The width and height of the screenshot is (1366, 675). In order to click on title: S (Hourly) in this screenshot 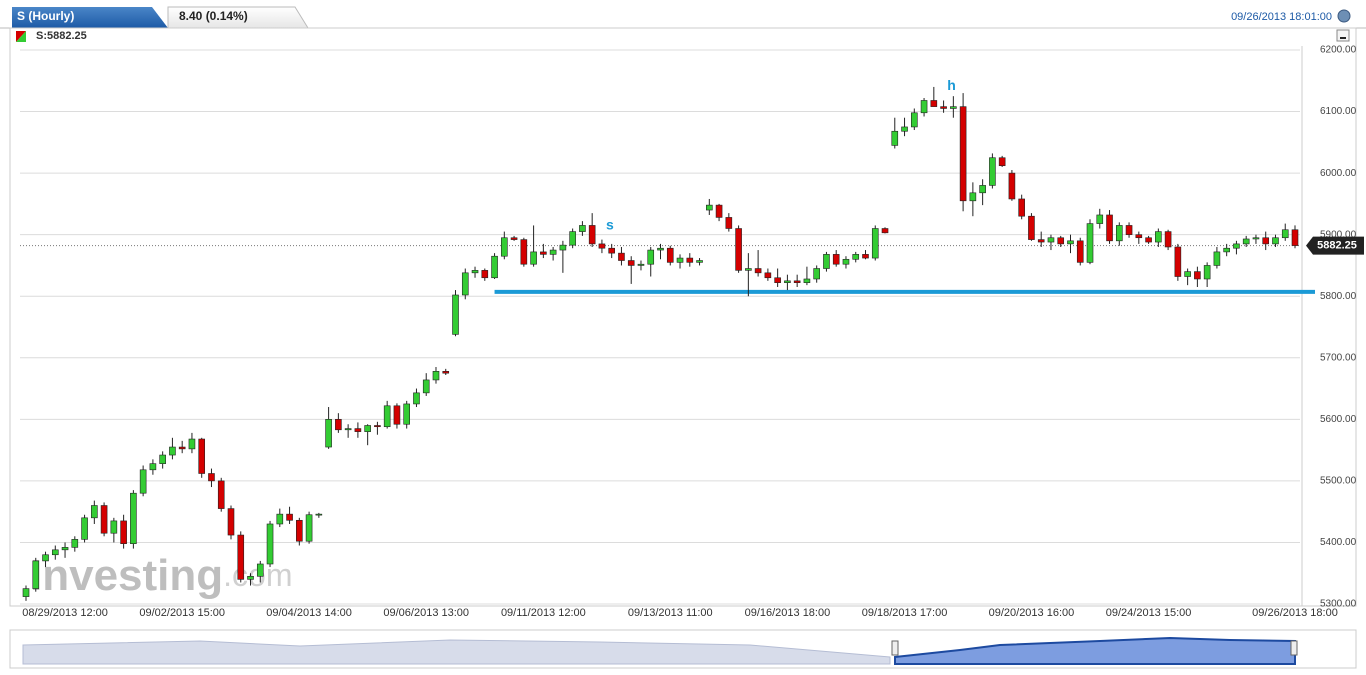, I will do `click(45, 16)`.